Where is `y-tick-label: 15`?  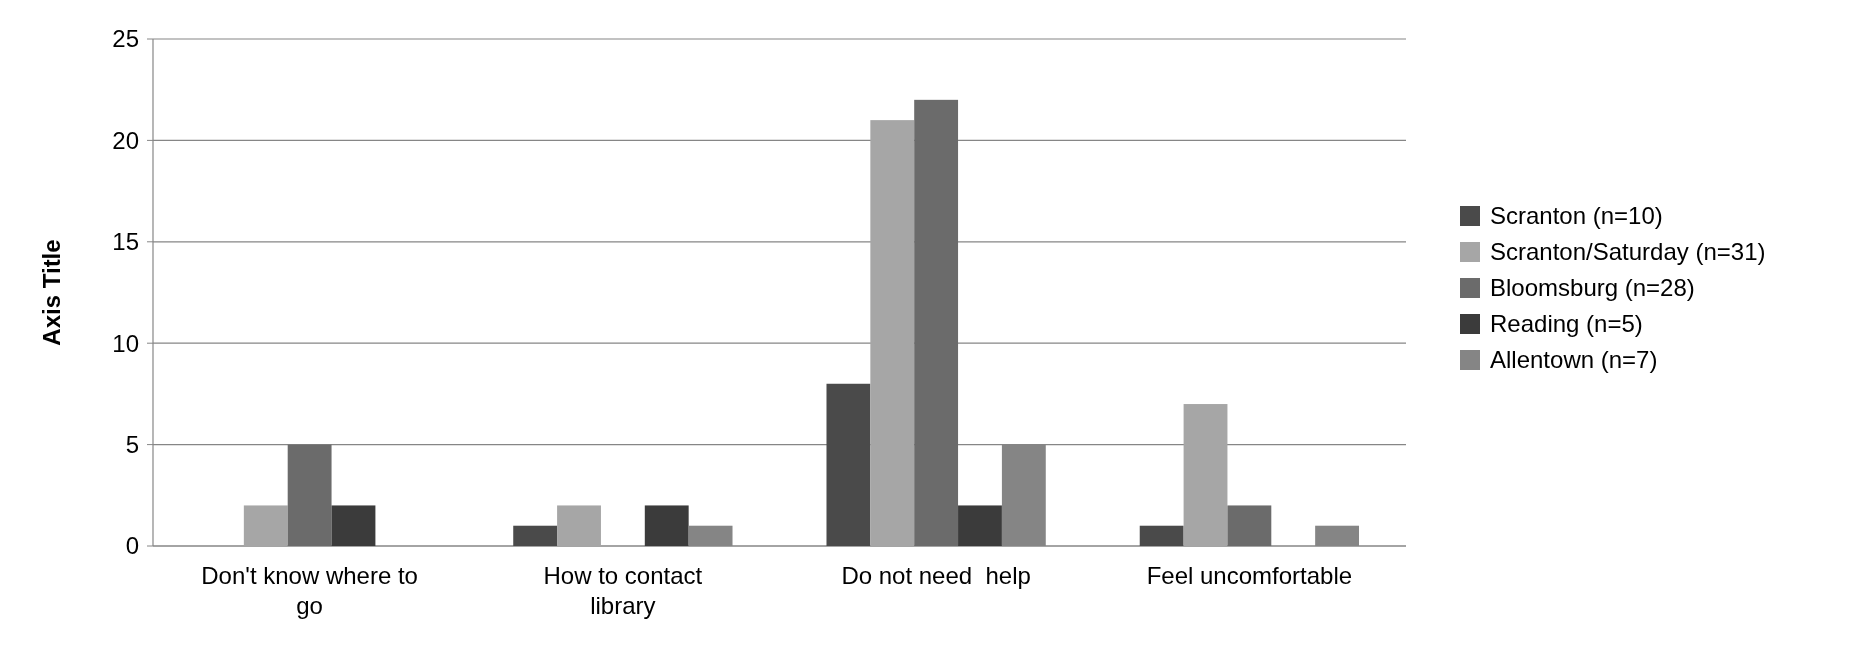
y-tick-label: 15 is located at coordinates (125, 242).